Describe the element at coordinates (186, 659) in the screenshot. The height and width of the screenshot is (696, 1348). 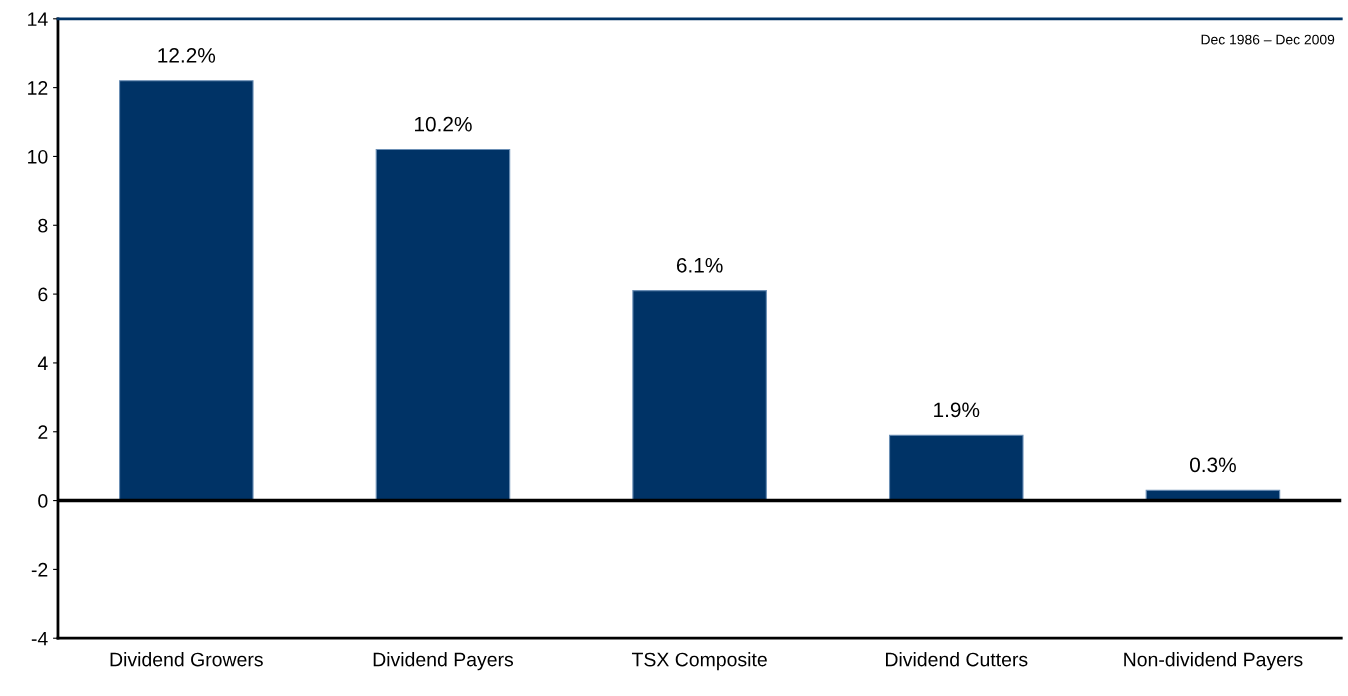
I see `x-tick-label: Dividend Growers` at that location.